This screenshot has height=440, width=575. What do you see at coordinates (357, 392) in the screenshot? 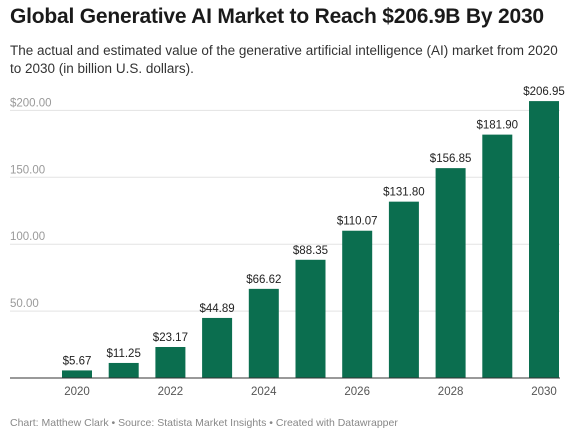
I see `x-tick-label: 2026` at bounding box center [357, 392].